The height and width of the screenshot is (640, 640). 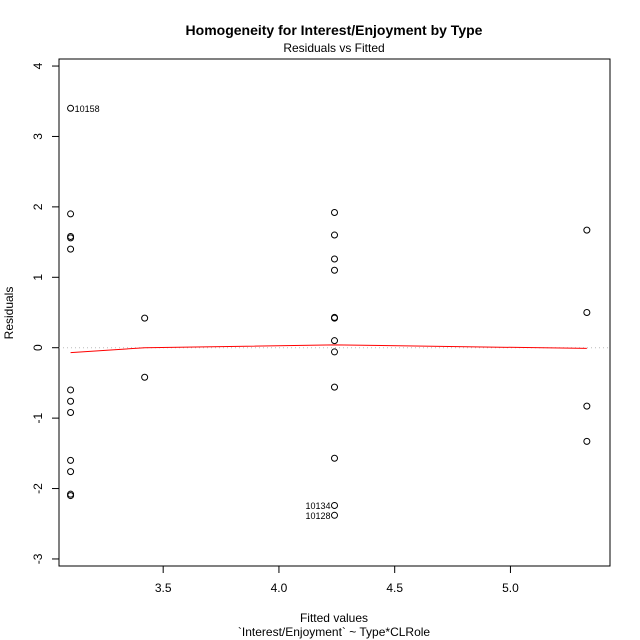 What do you see at coordinates (38, 277) in the screenshot?
I see `y-tick-label: 1` at bounding box center [38, 277].